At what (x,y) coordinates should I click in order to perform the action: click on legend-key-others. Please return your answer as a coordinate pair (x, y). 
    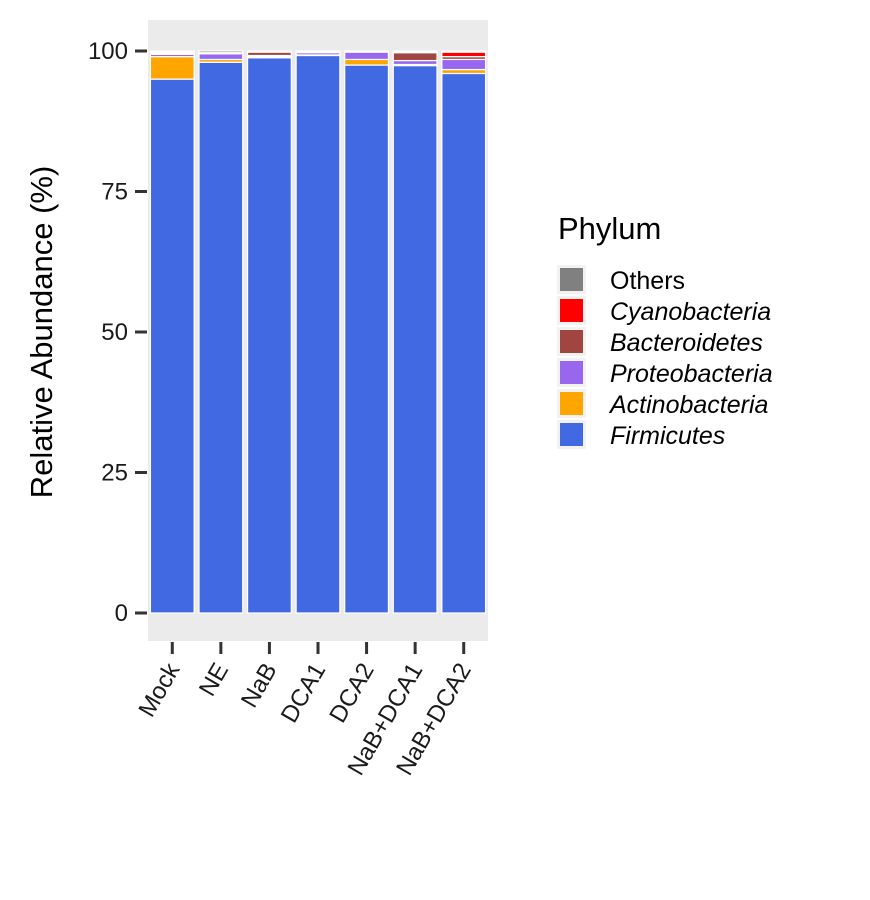
    Looking at the image, I should click on (571, 279).